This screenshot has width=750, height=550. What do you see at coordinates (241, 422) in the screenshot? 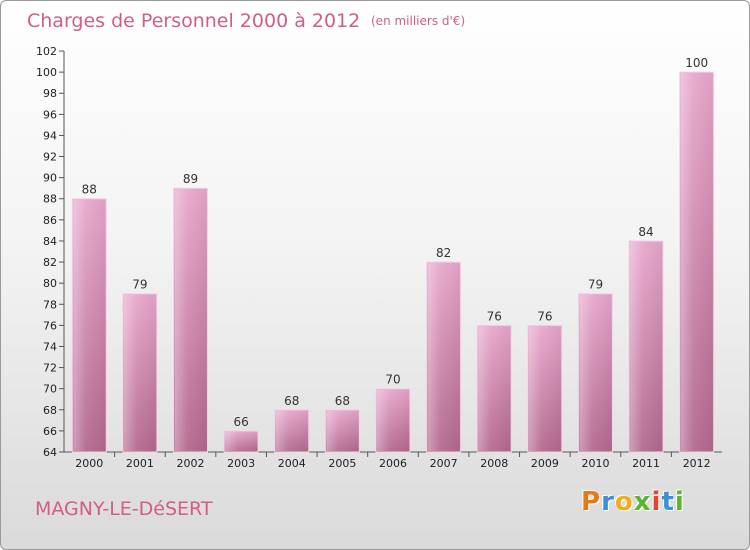
I see `data-label: 66` at bounding box center [241, 422].